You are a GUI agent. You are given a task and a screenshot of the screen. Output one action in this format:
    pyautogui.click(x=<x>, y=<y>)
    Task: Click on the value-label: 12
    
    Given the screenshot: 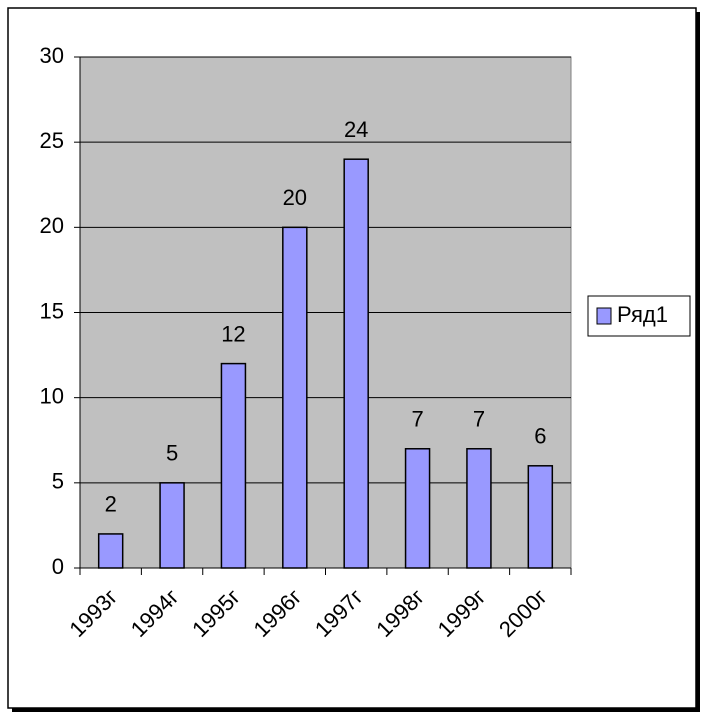 What is the action you would take?
    pyautogui.click(x=233, y=333)
    